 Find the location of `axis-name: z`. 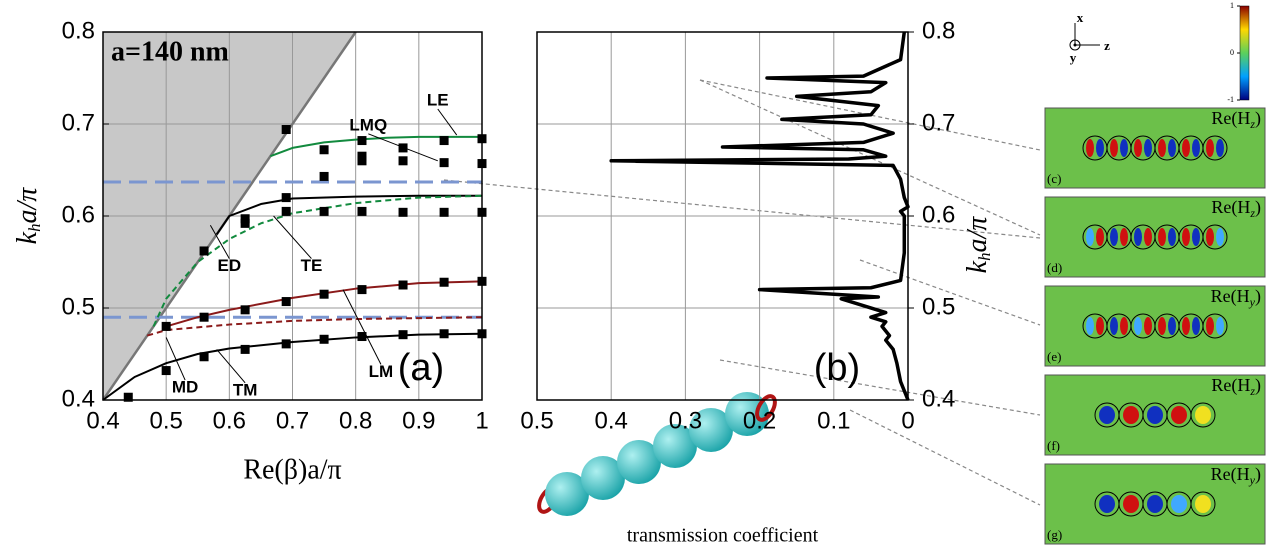

axis-name: z is located at coordinates (1107, 45).